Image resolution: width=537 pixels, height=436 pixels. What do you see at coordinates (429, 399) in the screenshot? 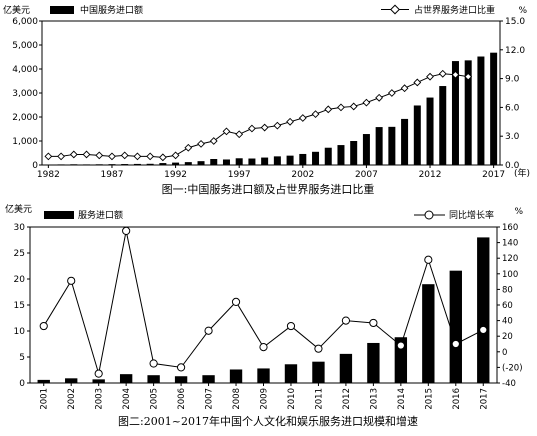
I see `chart2-x-tick-label: 2015` at bounding box center [429, 399].